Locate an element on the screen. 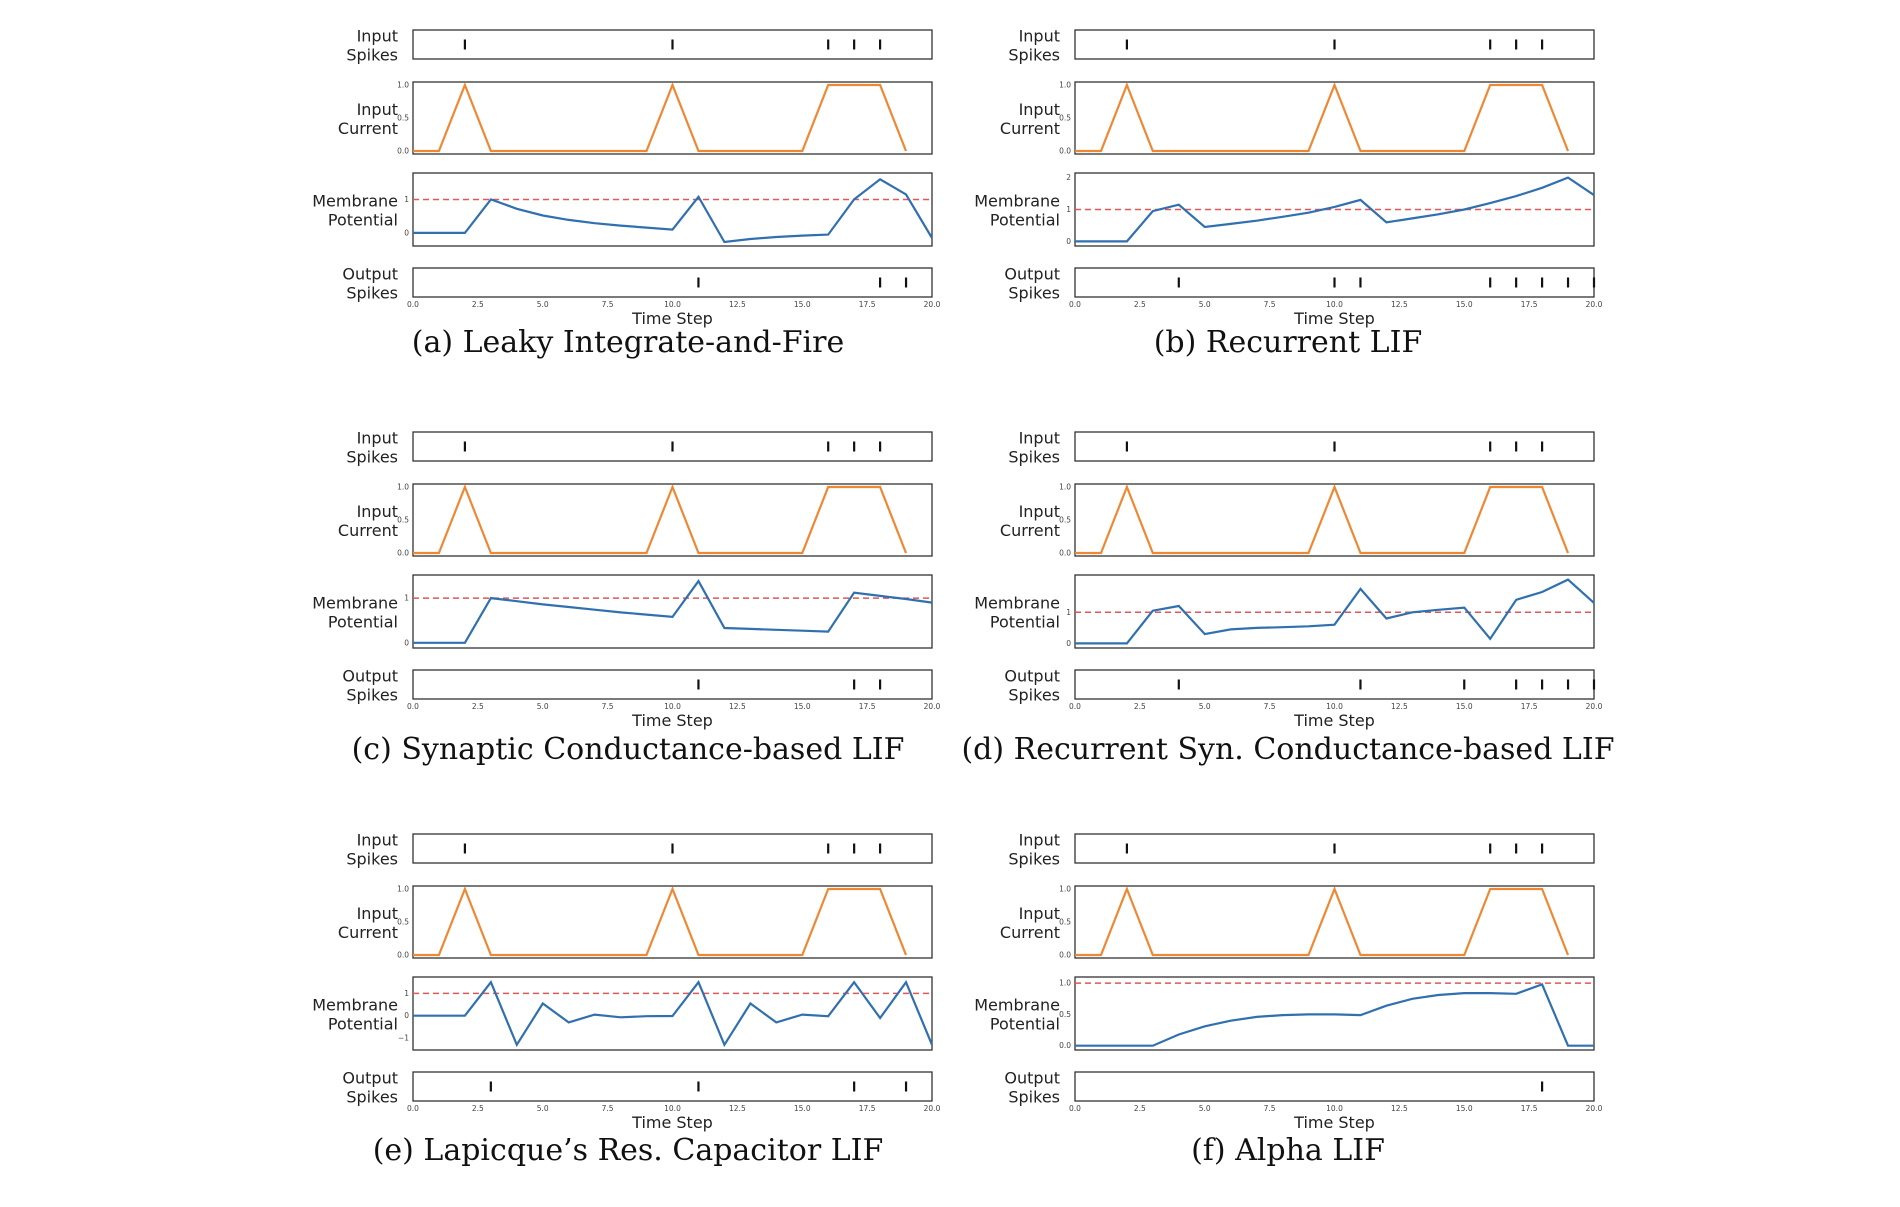 The image size is (1900, 1207). row-label: Membrane is located at coordinates (355, 603).